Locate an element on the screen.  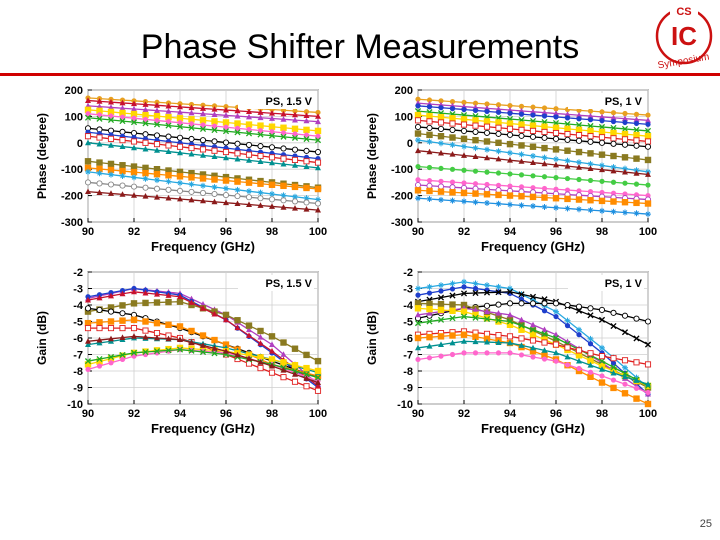
y-tick-label: 0 is located at coordinates (80, 144).